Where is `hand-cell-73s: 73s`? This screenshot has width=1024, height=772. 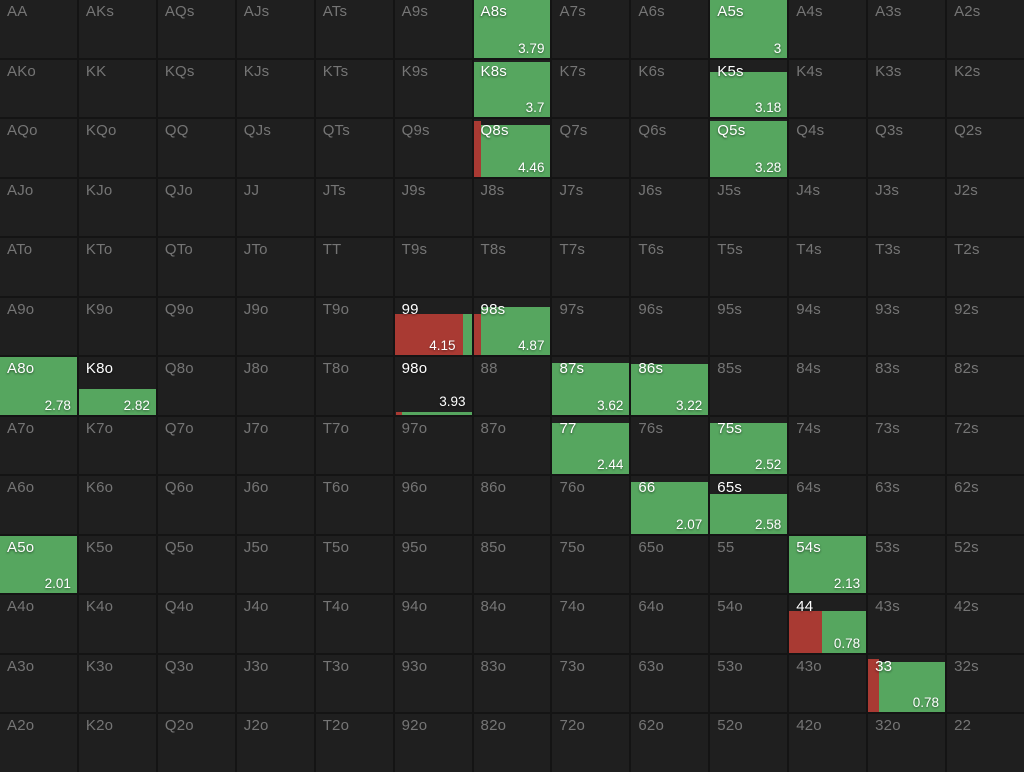 hand-cell-73s: 73s is located at coordinates (907, 445).